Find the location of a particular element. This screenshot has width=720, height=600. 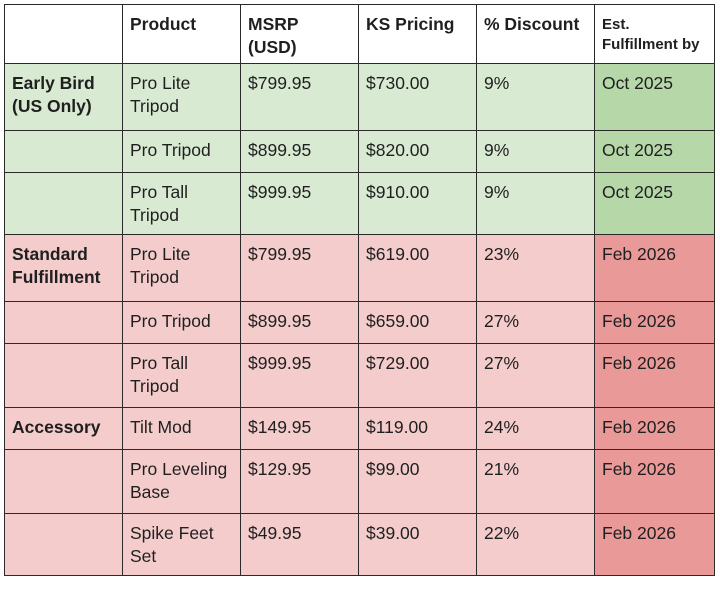

discount-cell: 22% is located at coordinates (535, 544).